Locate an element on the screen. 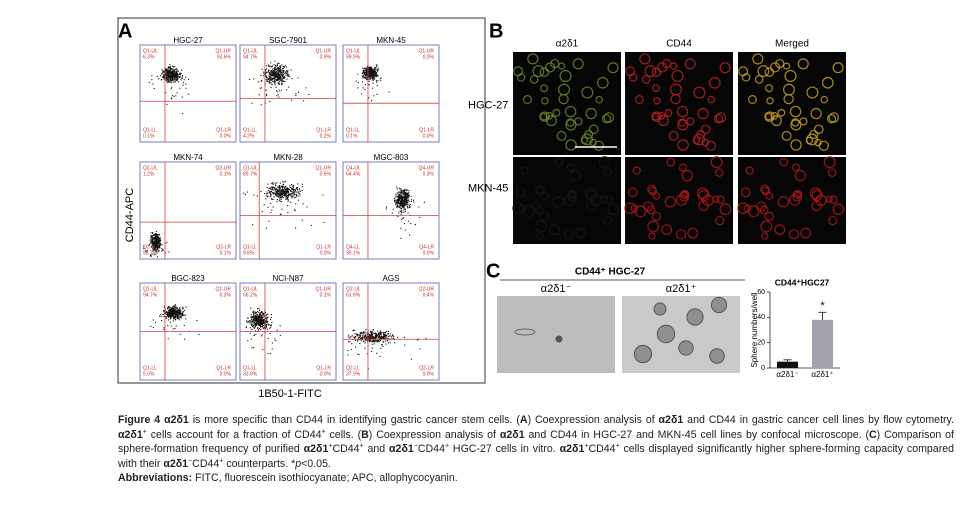  quadrant-value: 0.0% is located at coordinates (226, 136).